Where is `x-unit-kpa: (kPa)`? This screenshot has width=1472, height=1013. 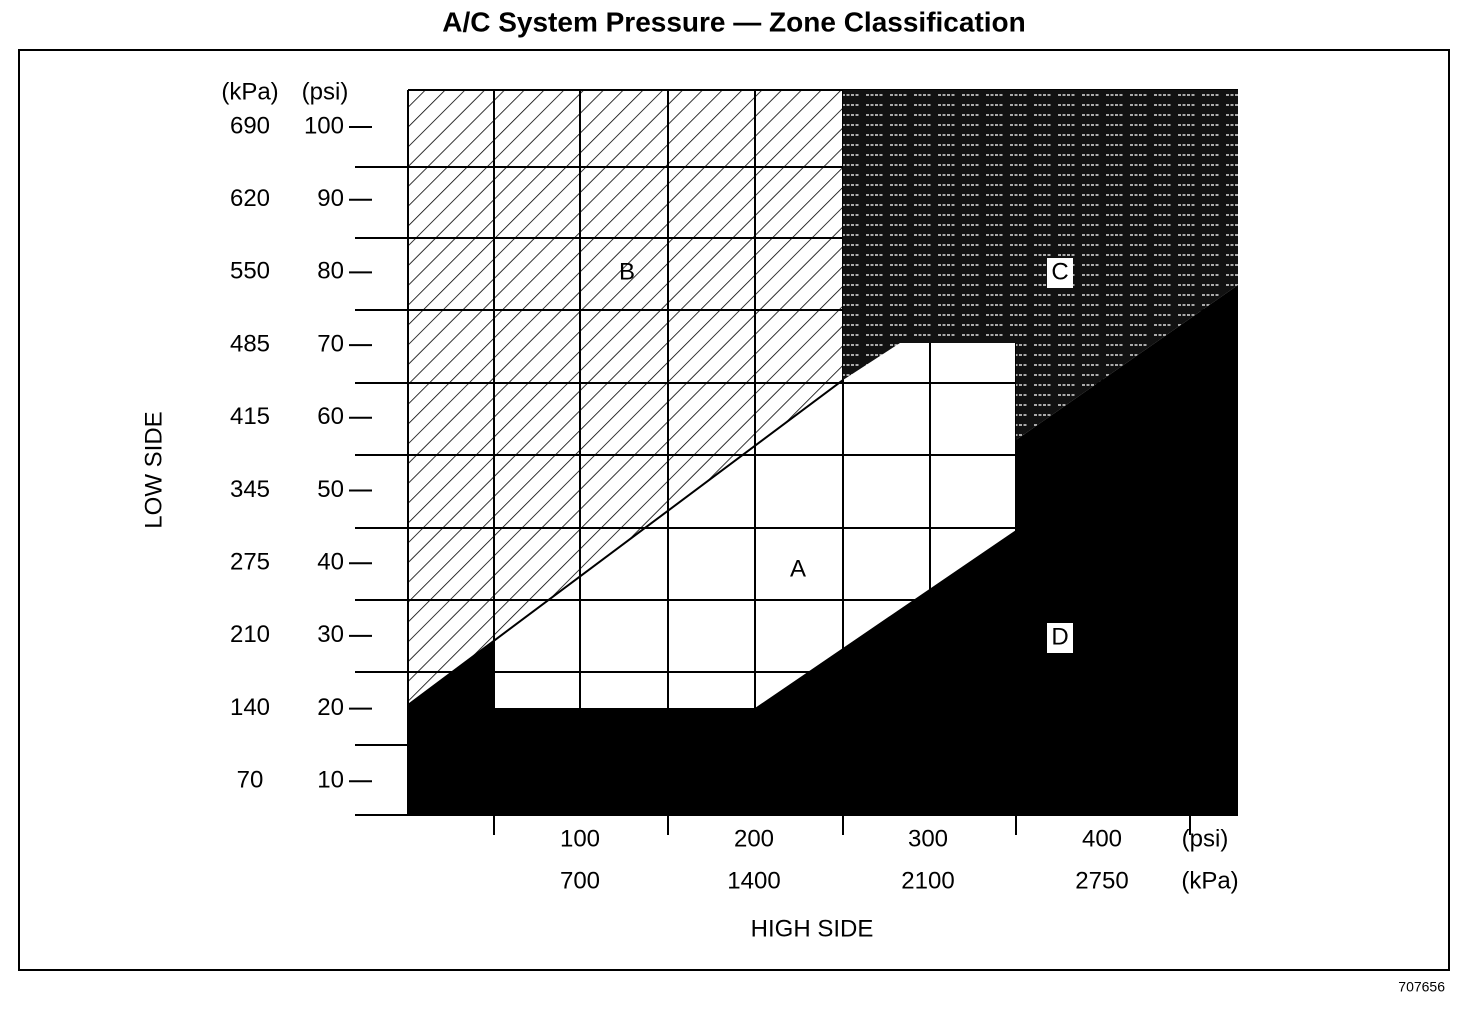
x-unit-kpa: (kPa) is located at coordinates (1209, 880).